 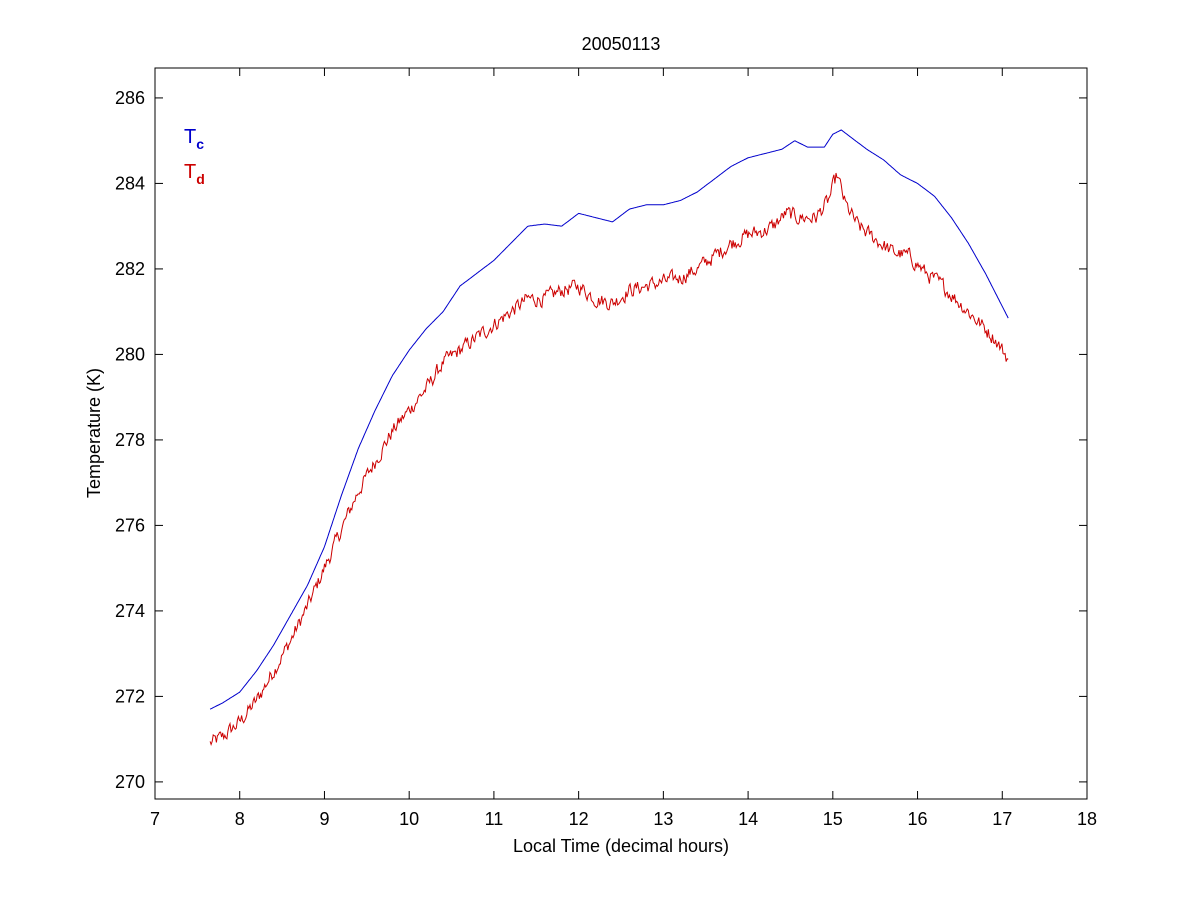 What do you see at coordinates (130, 183) in the screenshot?
I see `y-tick-label: 284` at bounding box center [130, 183].